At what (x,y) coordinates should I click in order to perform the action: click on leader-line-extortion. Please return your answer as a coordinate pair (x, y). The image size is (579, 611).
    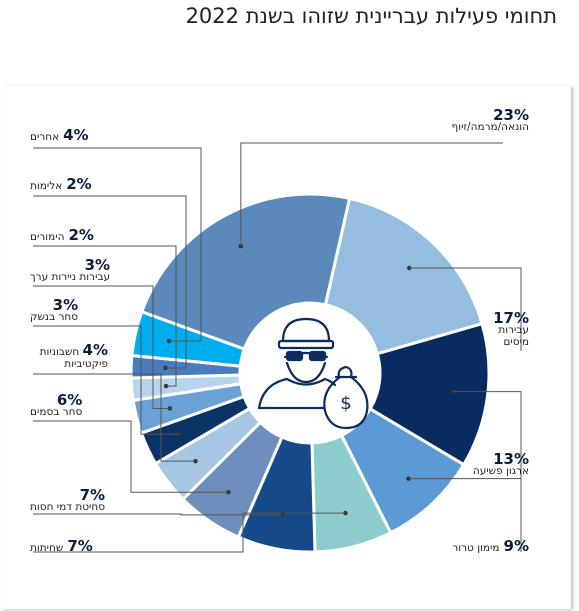
    Looking at the image, I should click on (158, 514).